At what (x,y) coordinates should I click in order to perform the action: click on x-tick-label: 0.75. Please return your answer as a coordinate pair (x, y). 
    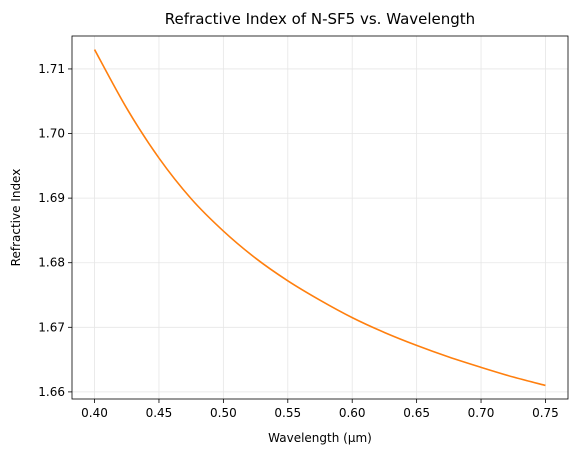
    Looking at the image, I should click on (545, 413).